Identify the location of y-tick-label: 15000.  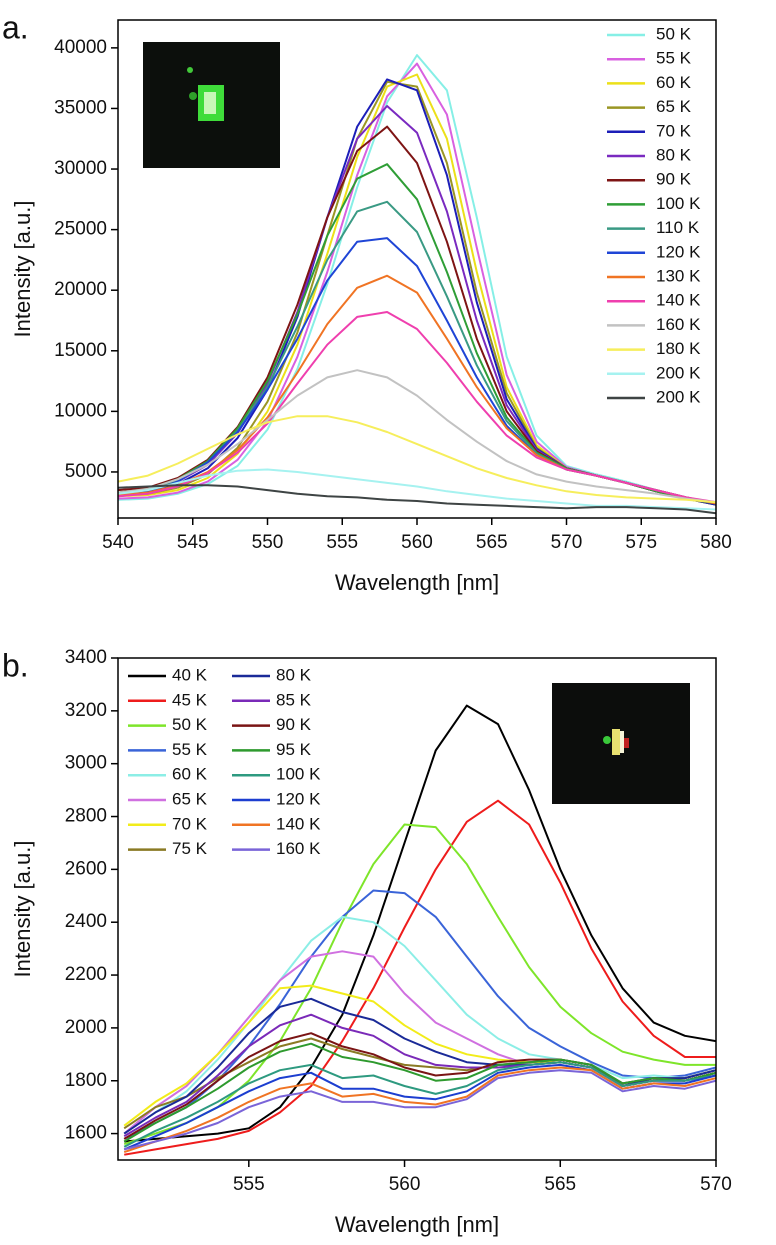
(80, 350).